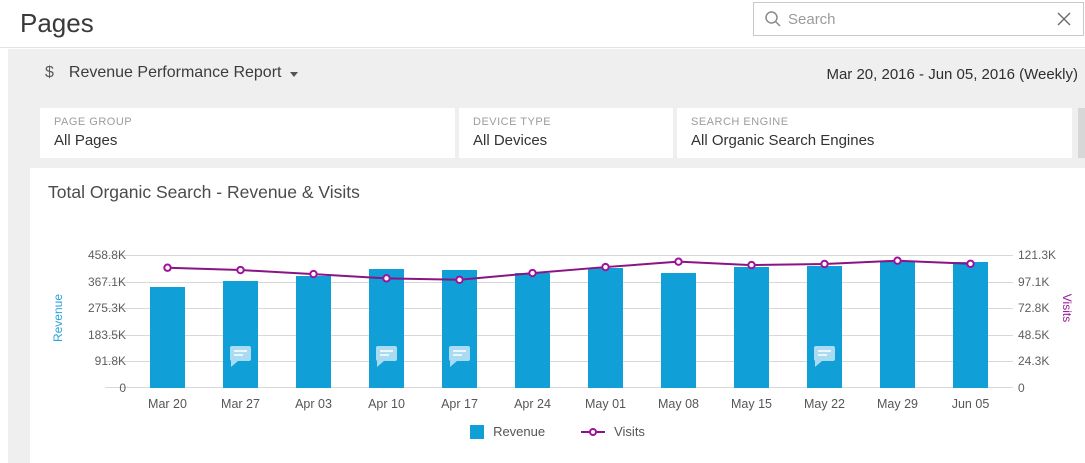 This screenshot has width=1085, height=463. What do you see at coordinates (247, 133) in the screenshot?
I see `filter-page-group: PAGE GROUP All Pages` at bounding box center [247, 133].